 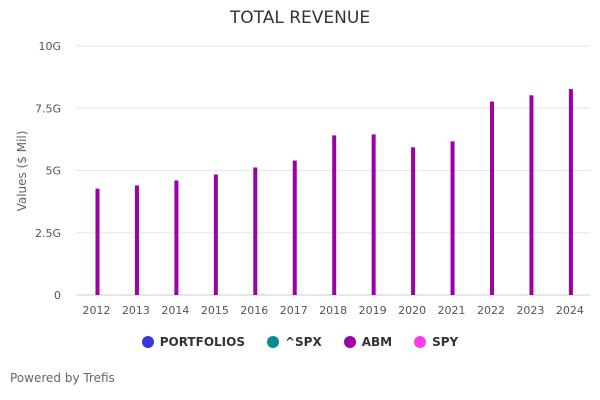 I want to click on legend-item: ABM, so click(x=368, y=342).